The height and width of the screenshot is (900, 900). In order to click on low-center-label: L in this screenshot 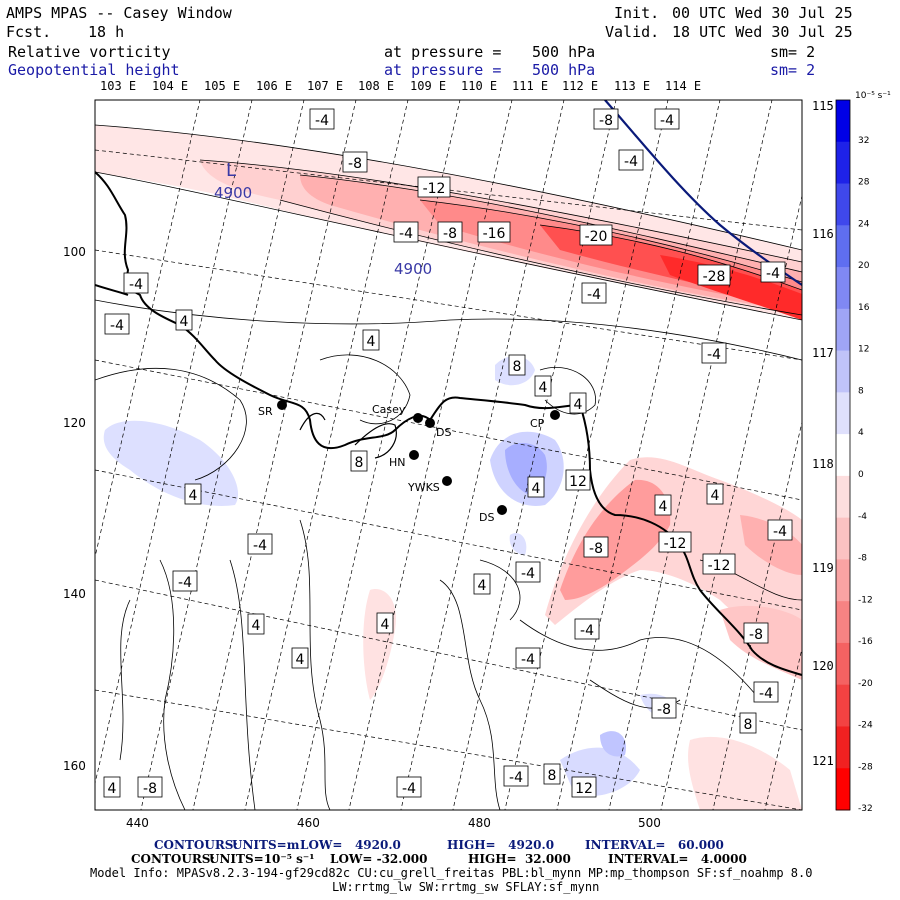, I will do `click(231, 170)`.